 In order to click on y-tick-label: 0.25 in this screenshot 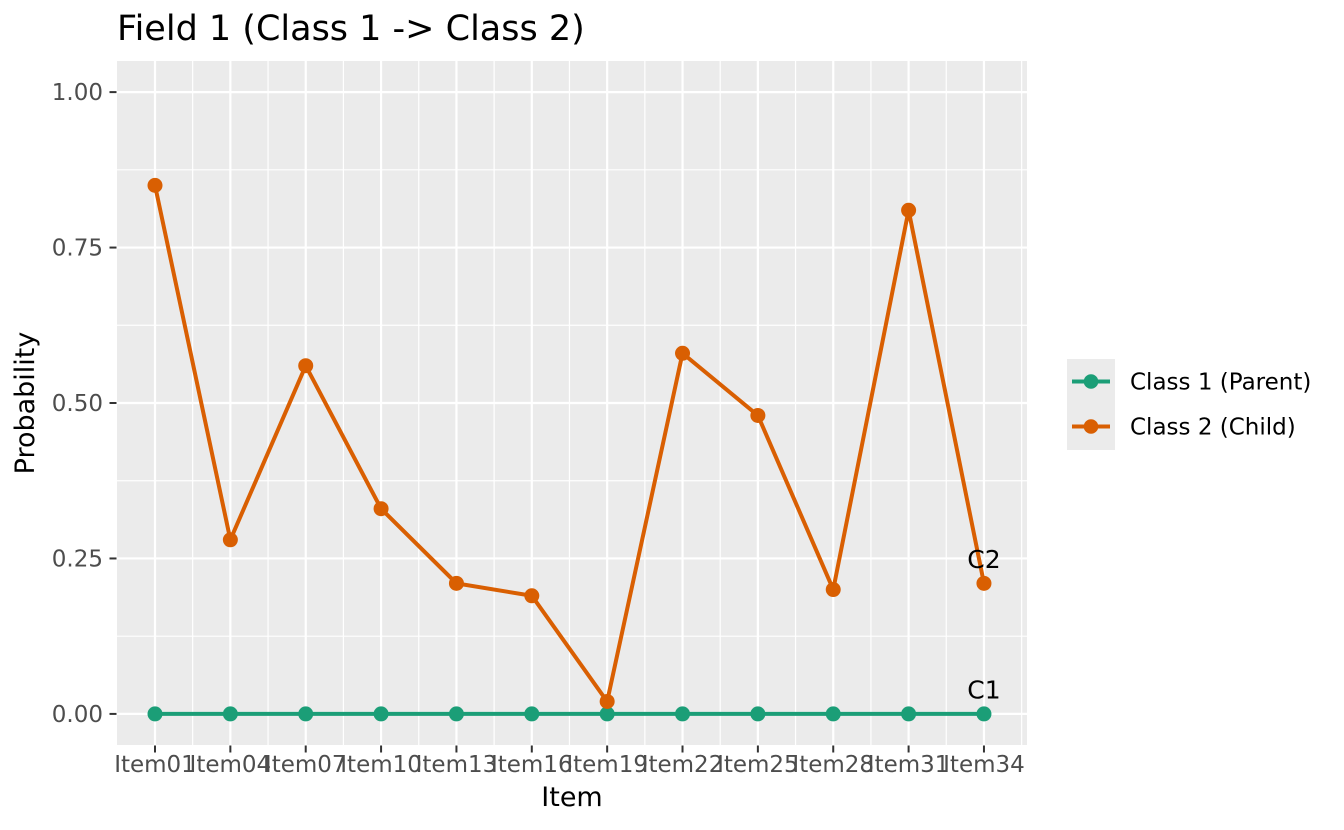, I will do `click(77, 559)`.